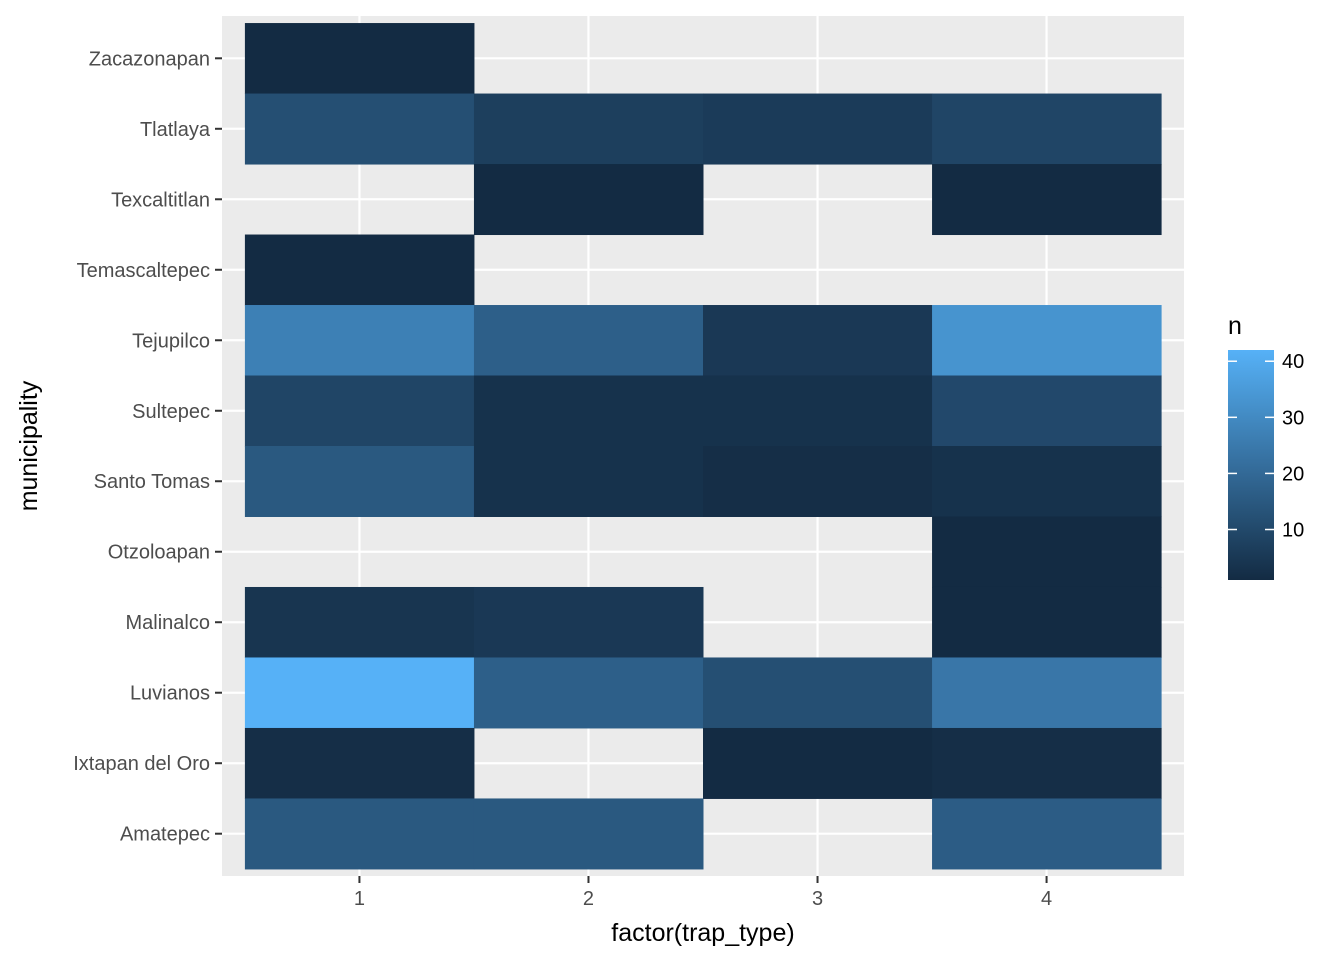 Image resolution: width=1344 pixels, height=960 pixels. Describe the element at coordinates (1293, 362) in the screenshot. I see `legend-label: 40` at that location.